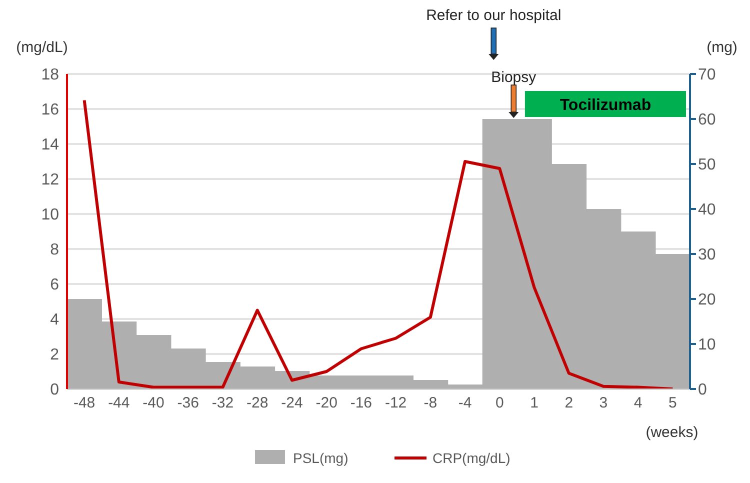  Describe the element at coordinates (471, 458) in the screenshot. I see `legend-label: CRP(mg/dL)` at that location.